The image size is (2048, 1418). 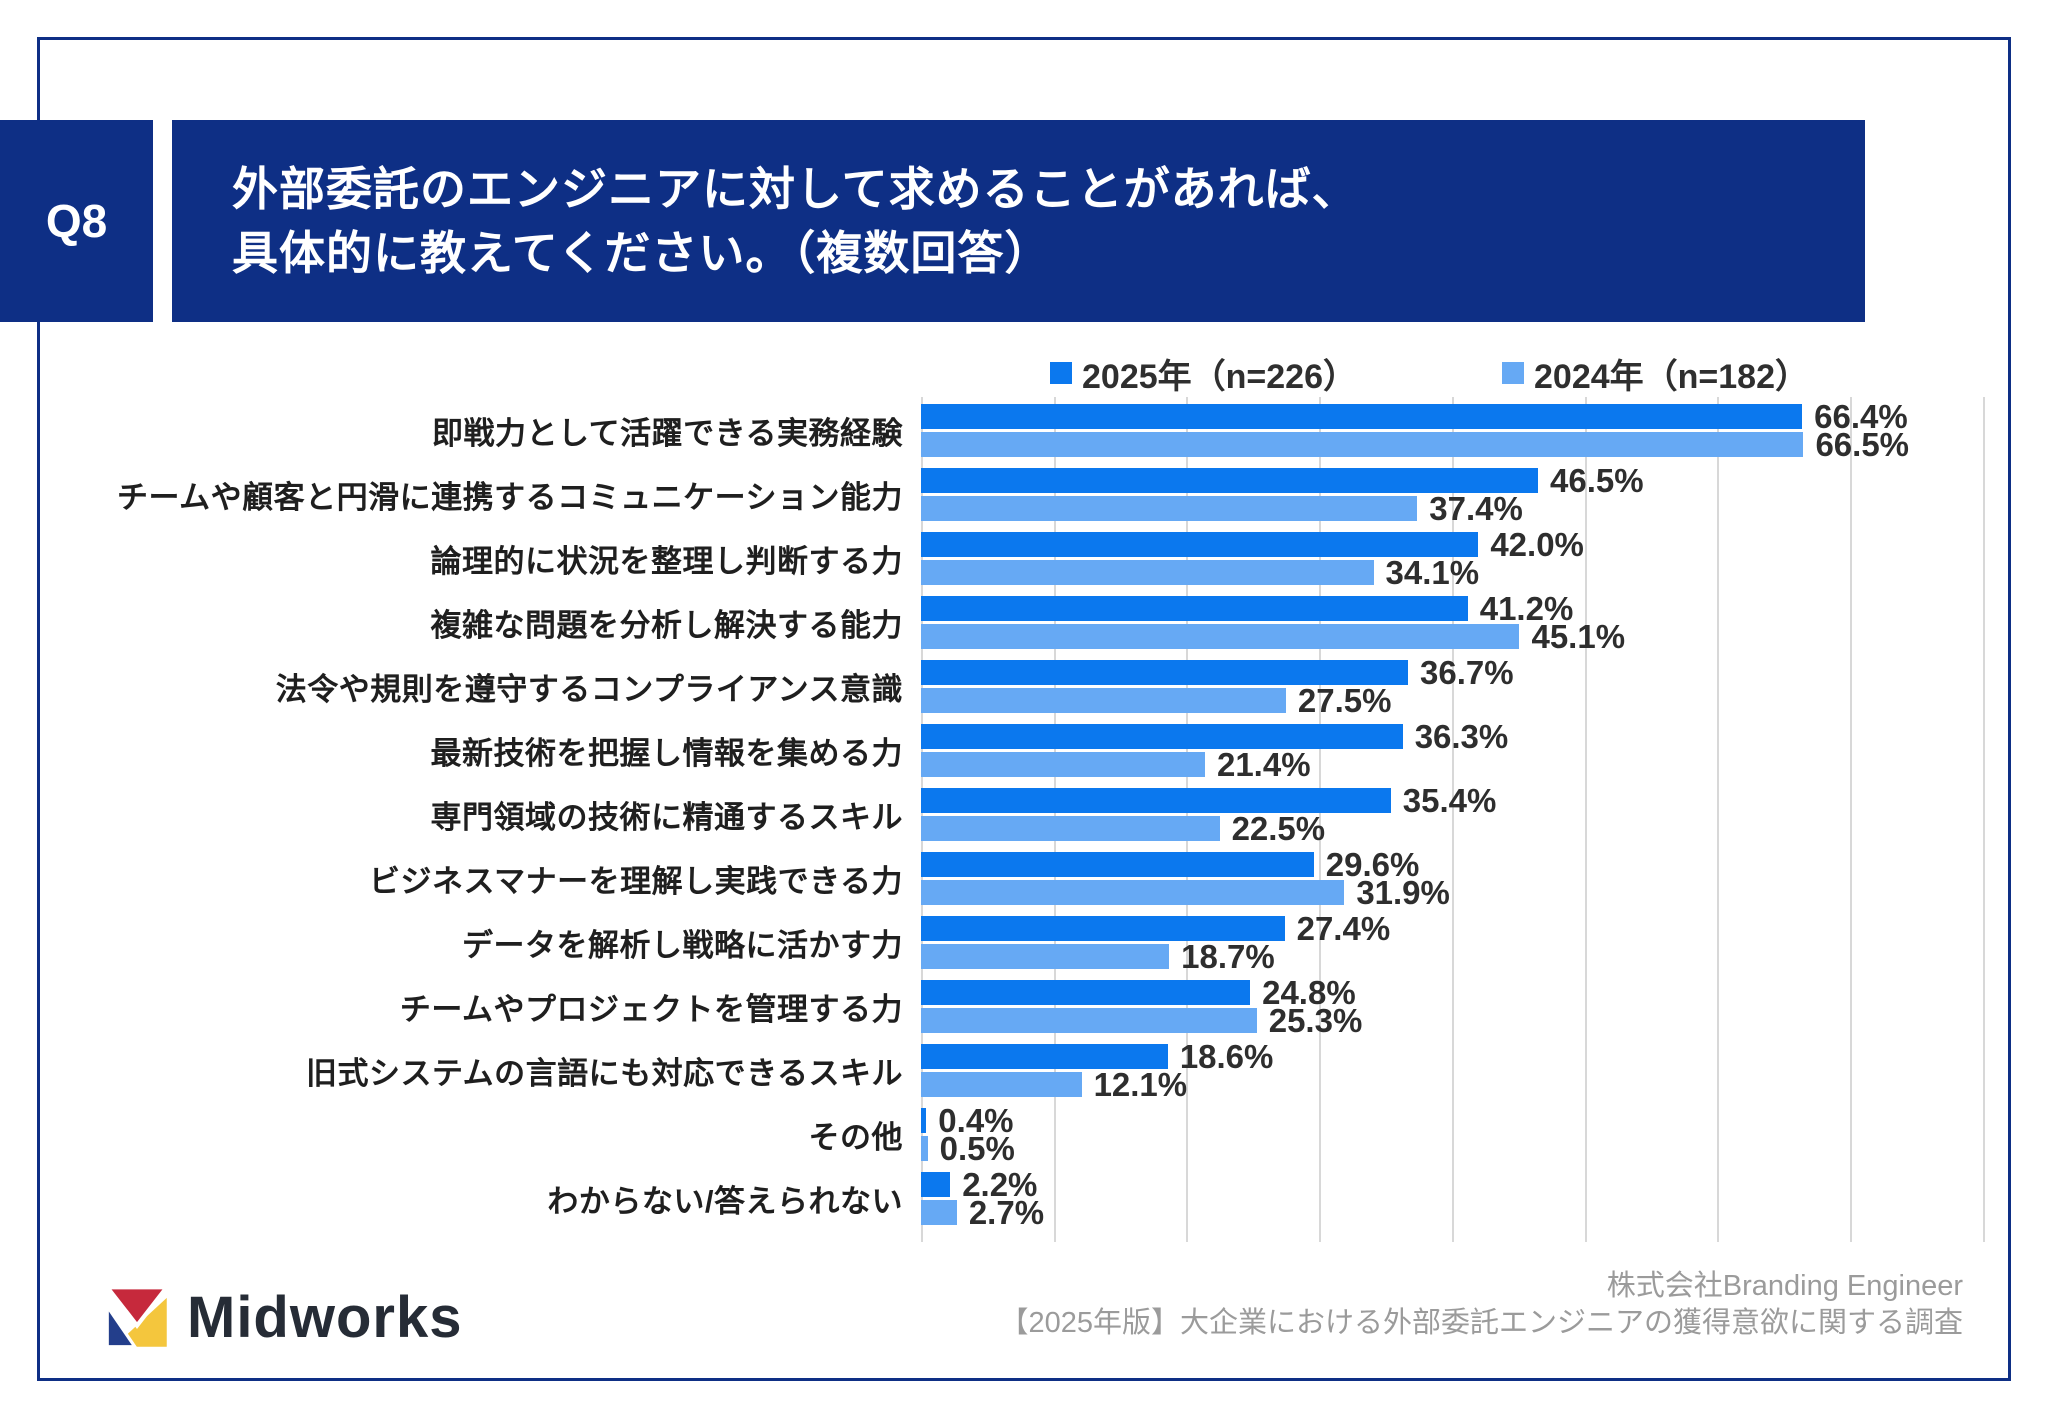 I want to click on category-label: チームやプロジェクトを管理する力, so click(x=651, y=1009).